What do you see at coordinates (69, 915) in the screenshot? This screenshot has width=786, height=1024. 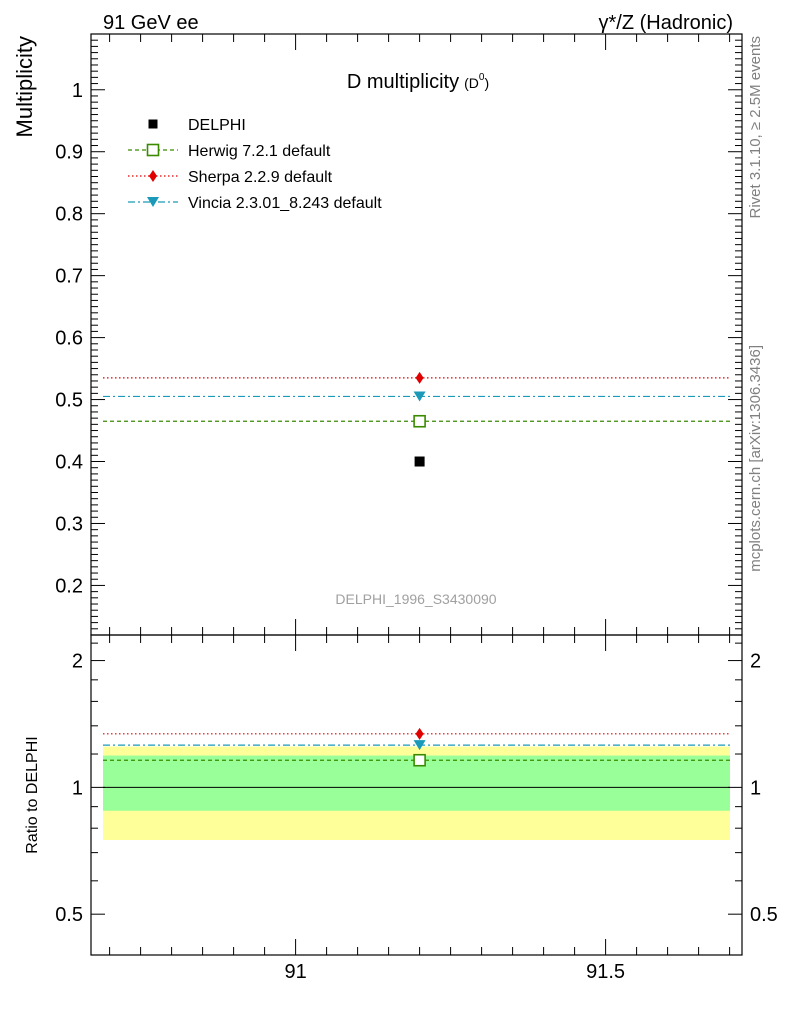 I see `ratio-y-tick-label-left: 0.5` at bounding box center [69, 915].